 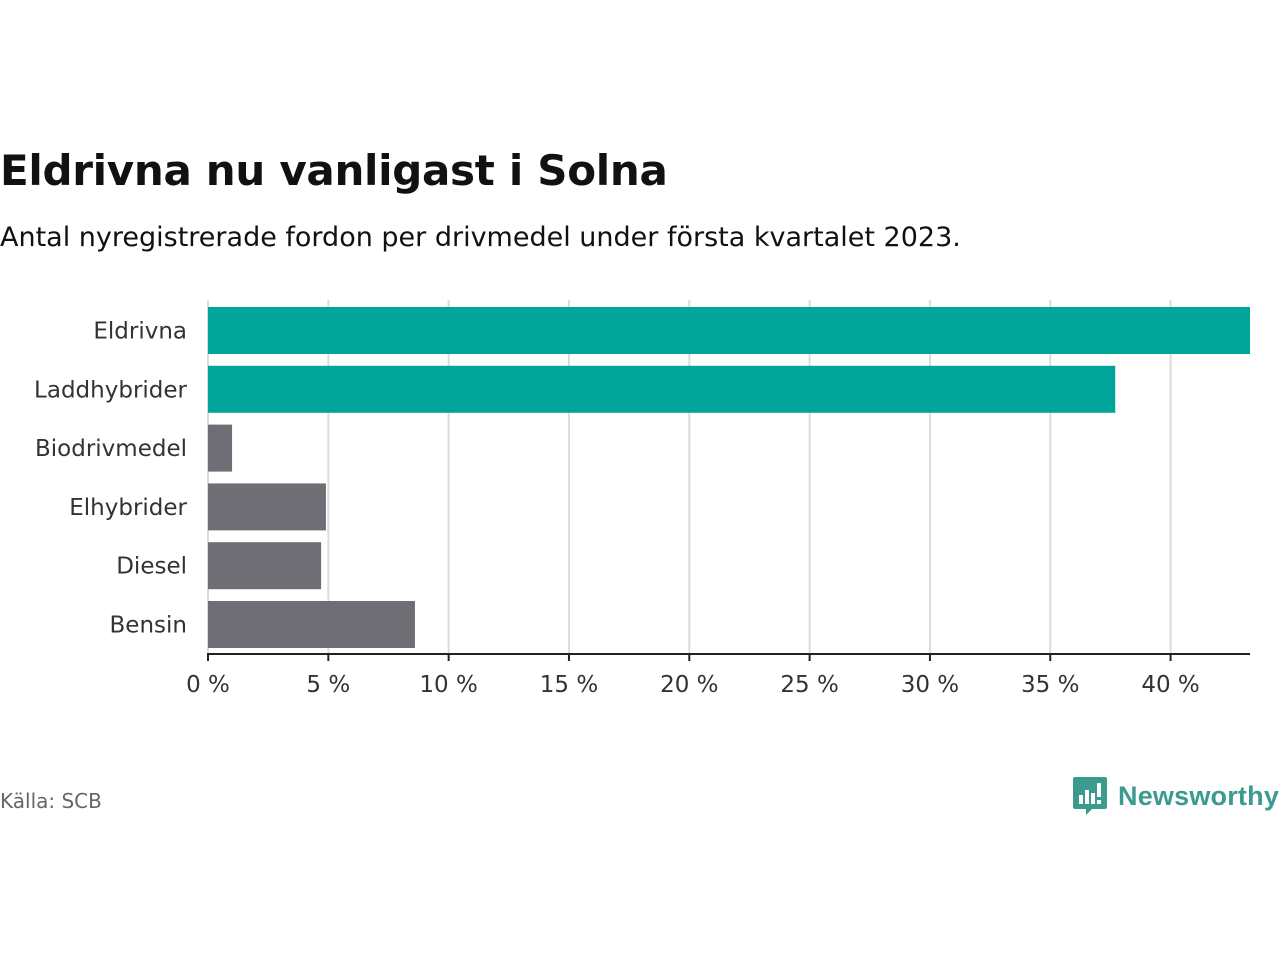 I want to click on category-label: Laddhybrider, so click(x=110, y=390).